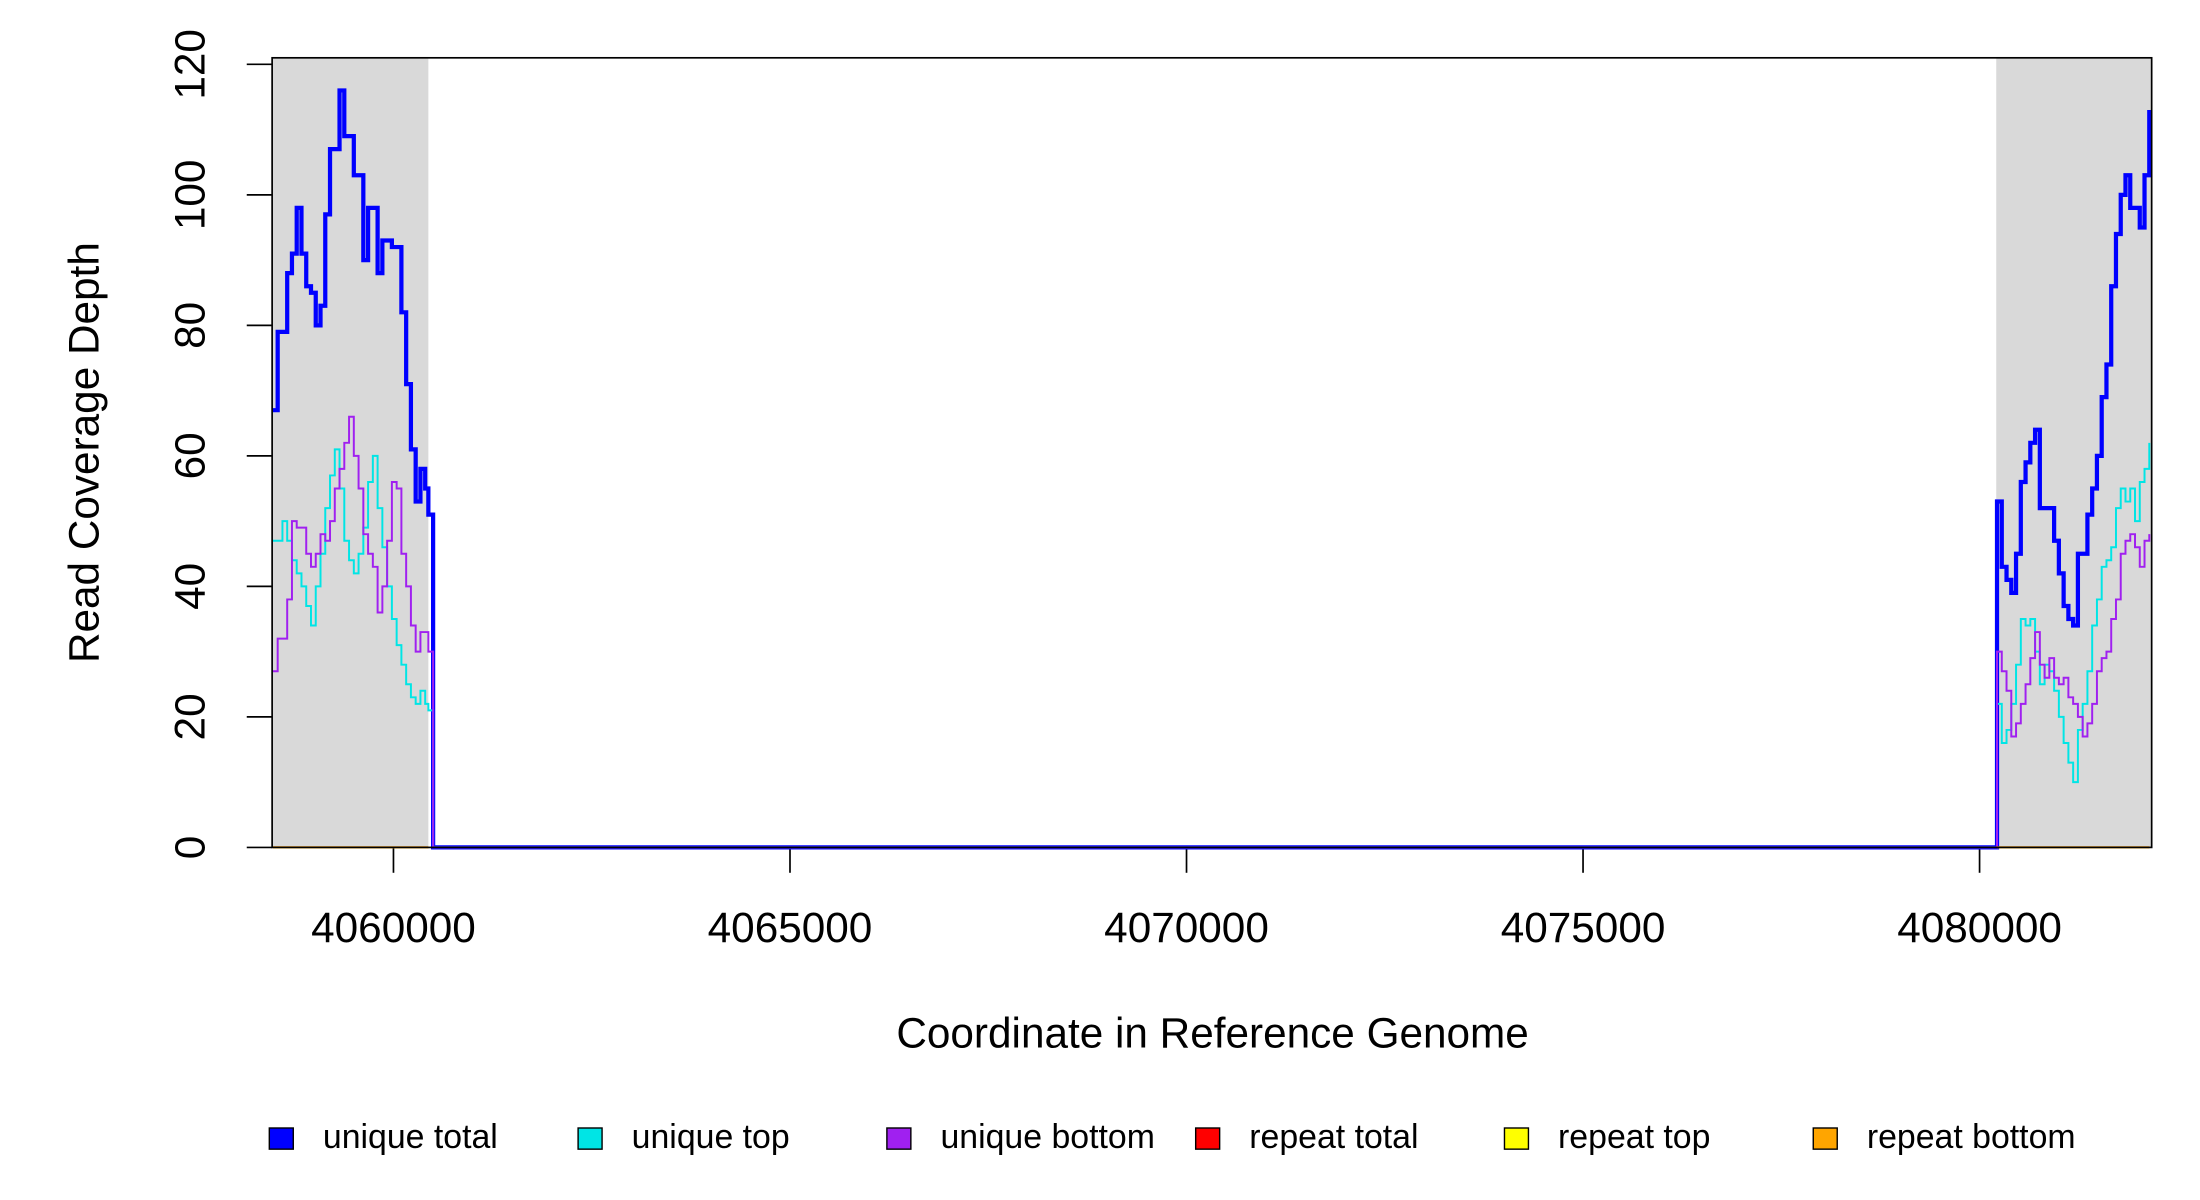 The height and width of the screenshot is (1200, 2200). What do you see at coordinates (189, 64) in the screenshot?
I see `y-tick-label: 120` at bounding box center [189, 64].